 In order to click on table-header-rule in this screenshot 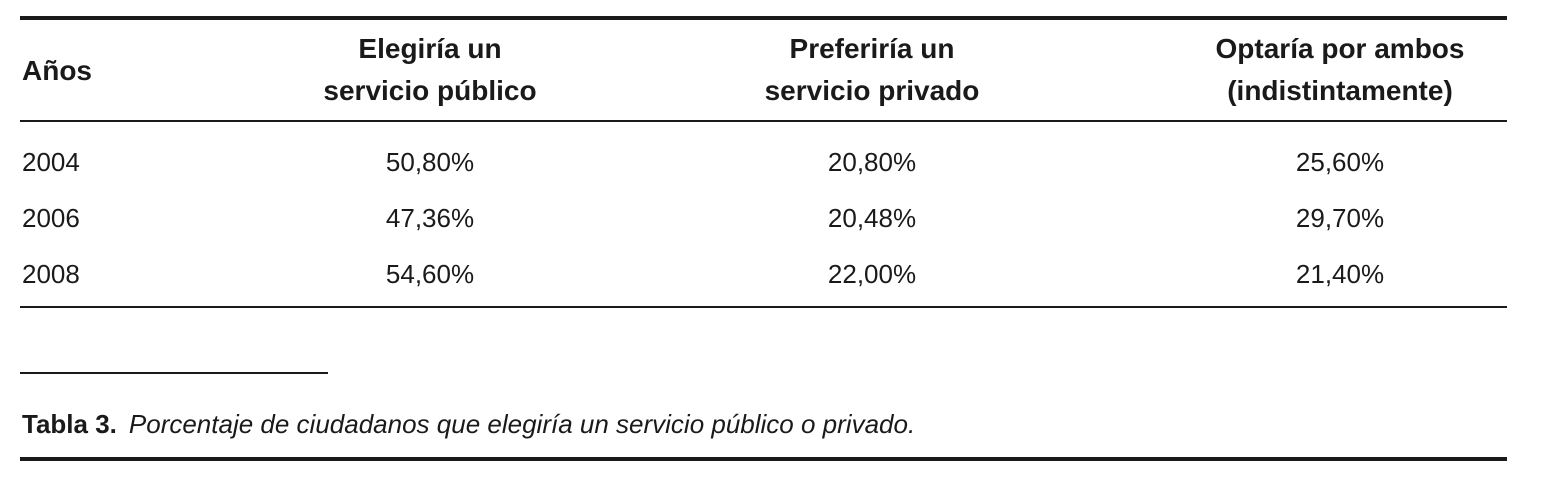, I will do `click(763, 121)`.